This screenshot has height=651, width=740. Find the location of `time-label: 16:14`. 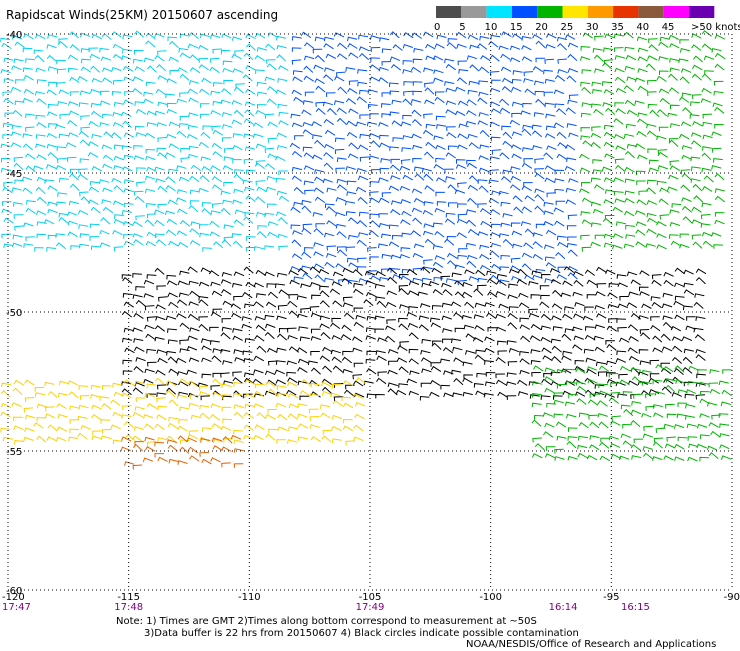

time-label: 16:14 is located at coordinates (563, 607).